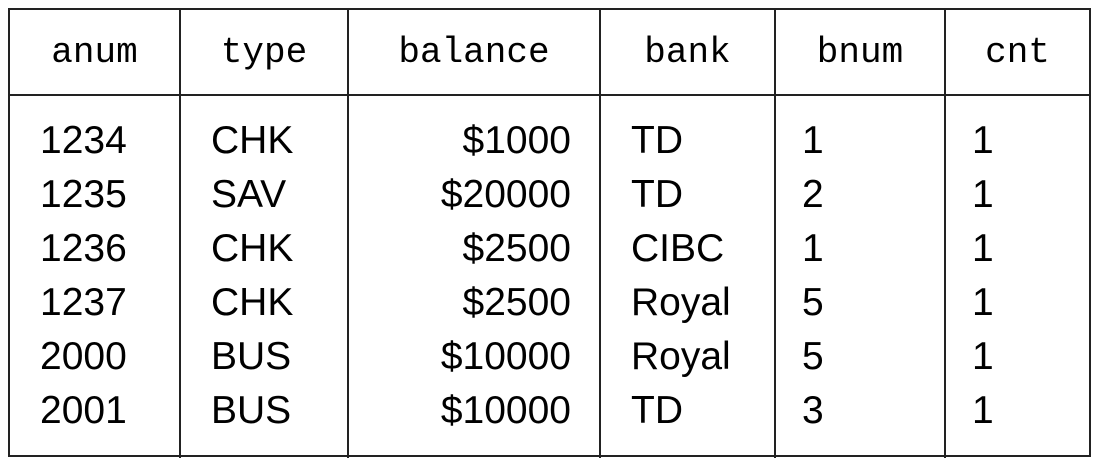 This screenshot has width=1110, height=474. I want to click on cell-balance: $1000, so click(473, 131).